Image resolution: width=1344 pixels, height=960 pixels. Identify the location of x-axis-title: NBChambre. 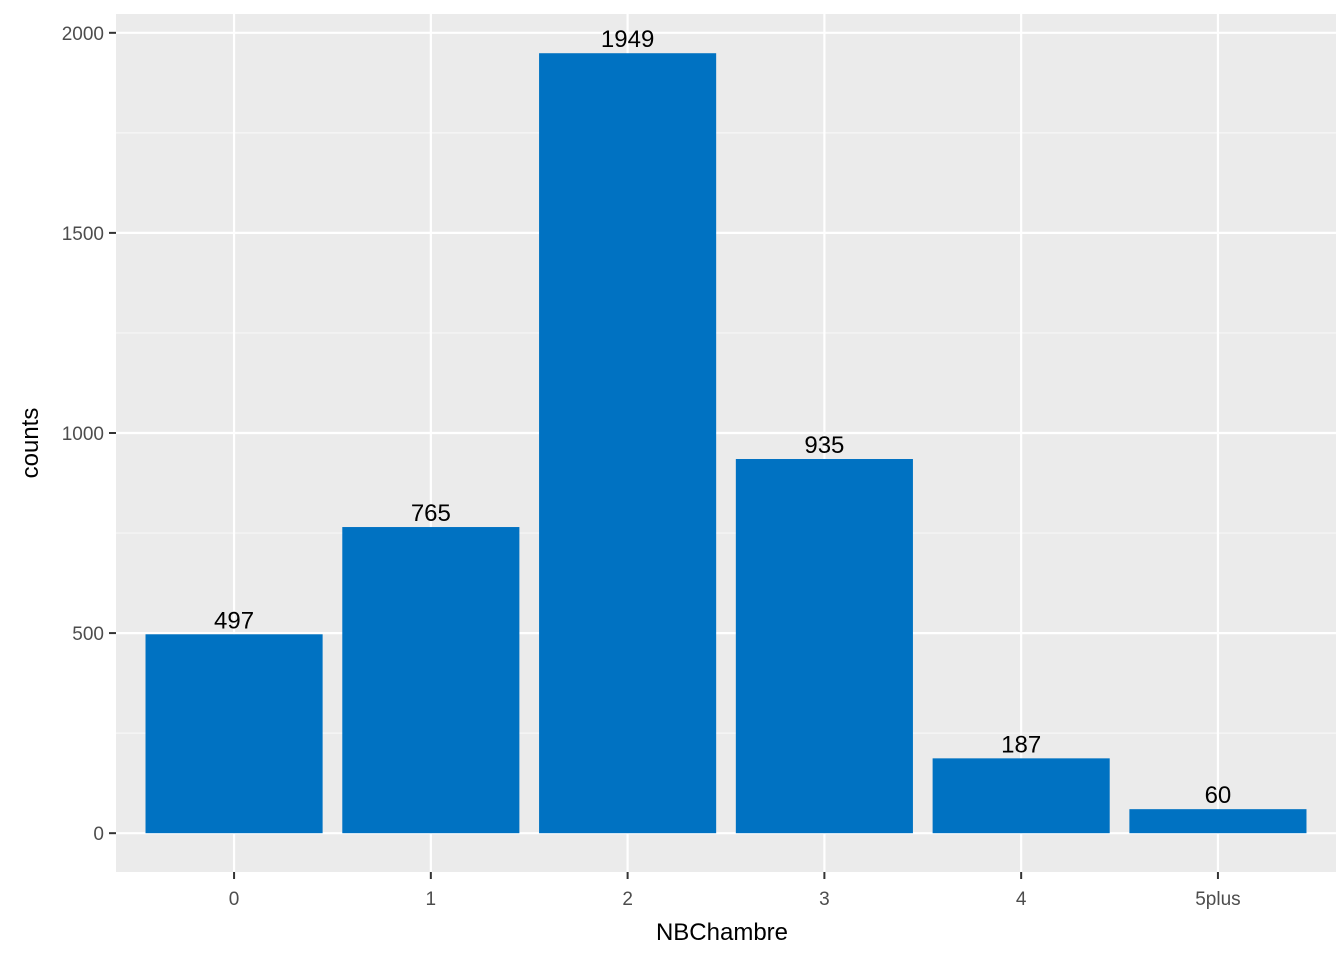
(722, 932).